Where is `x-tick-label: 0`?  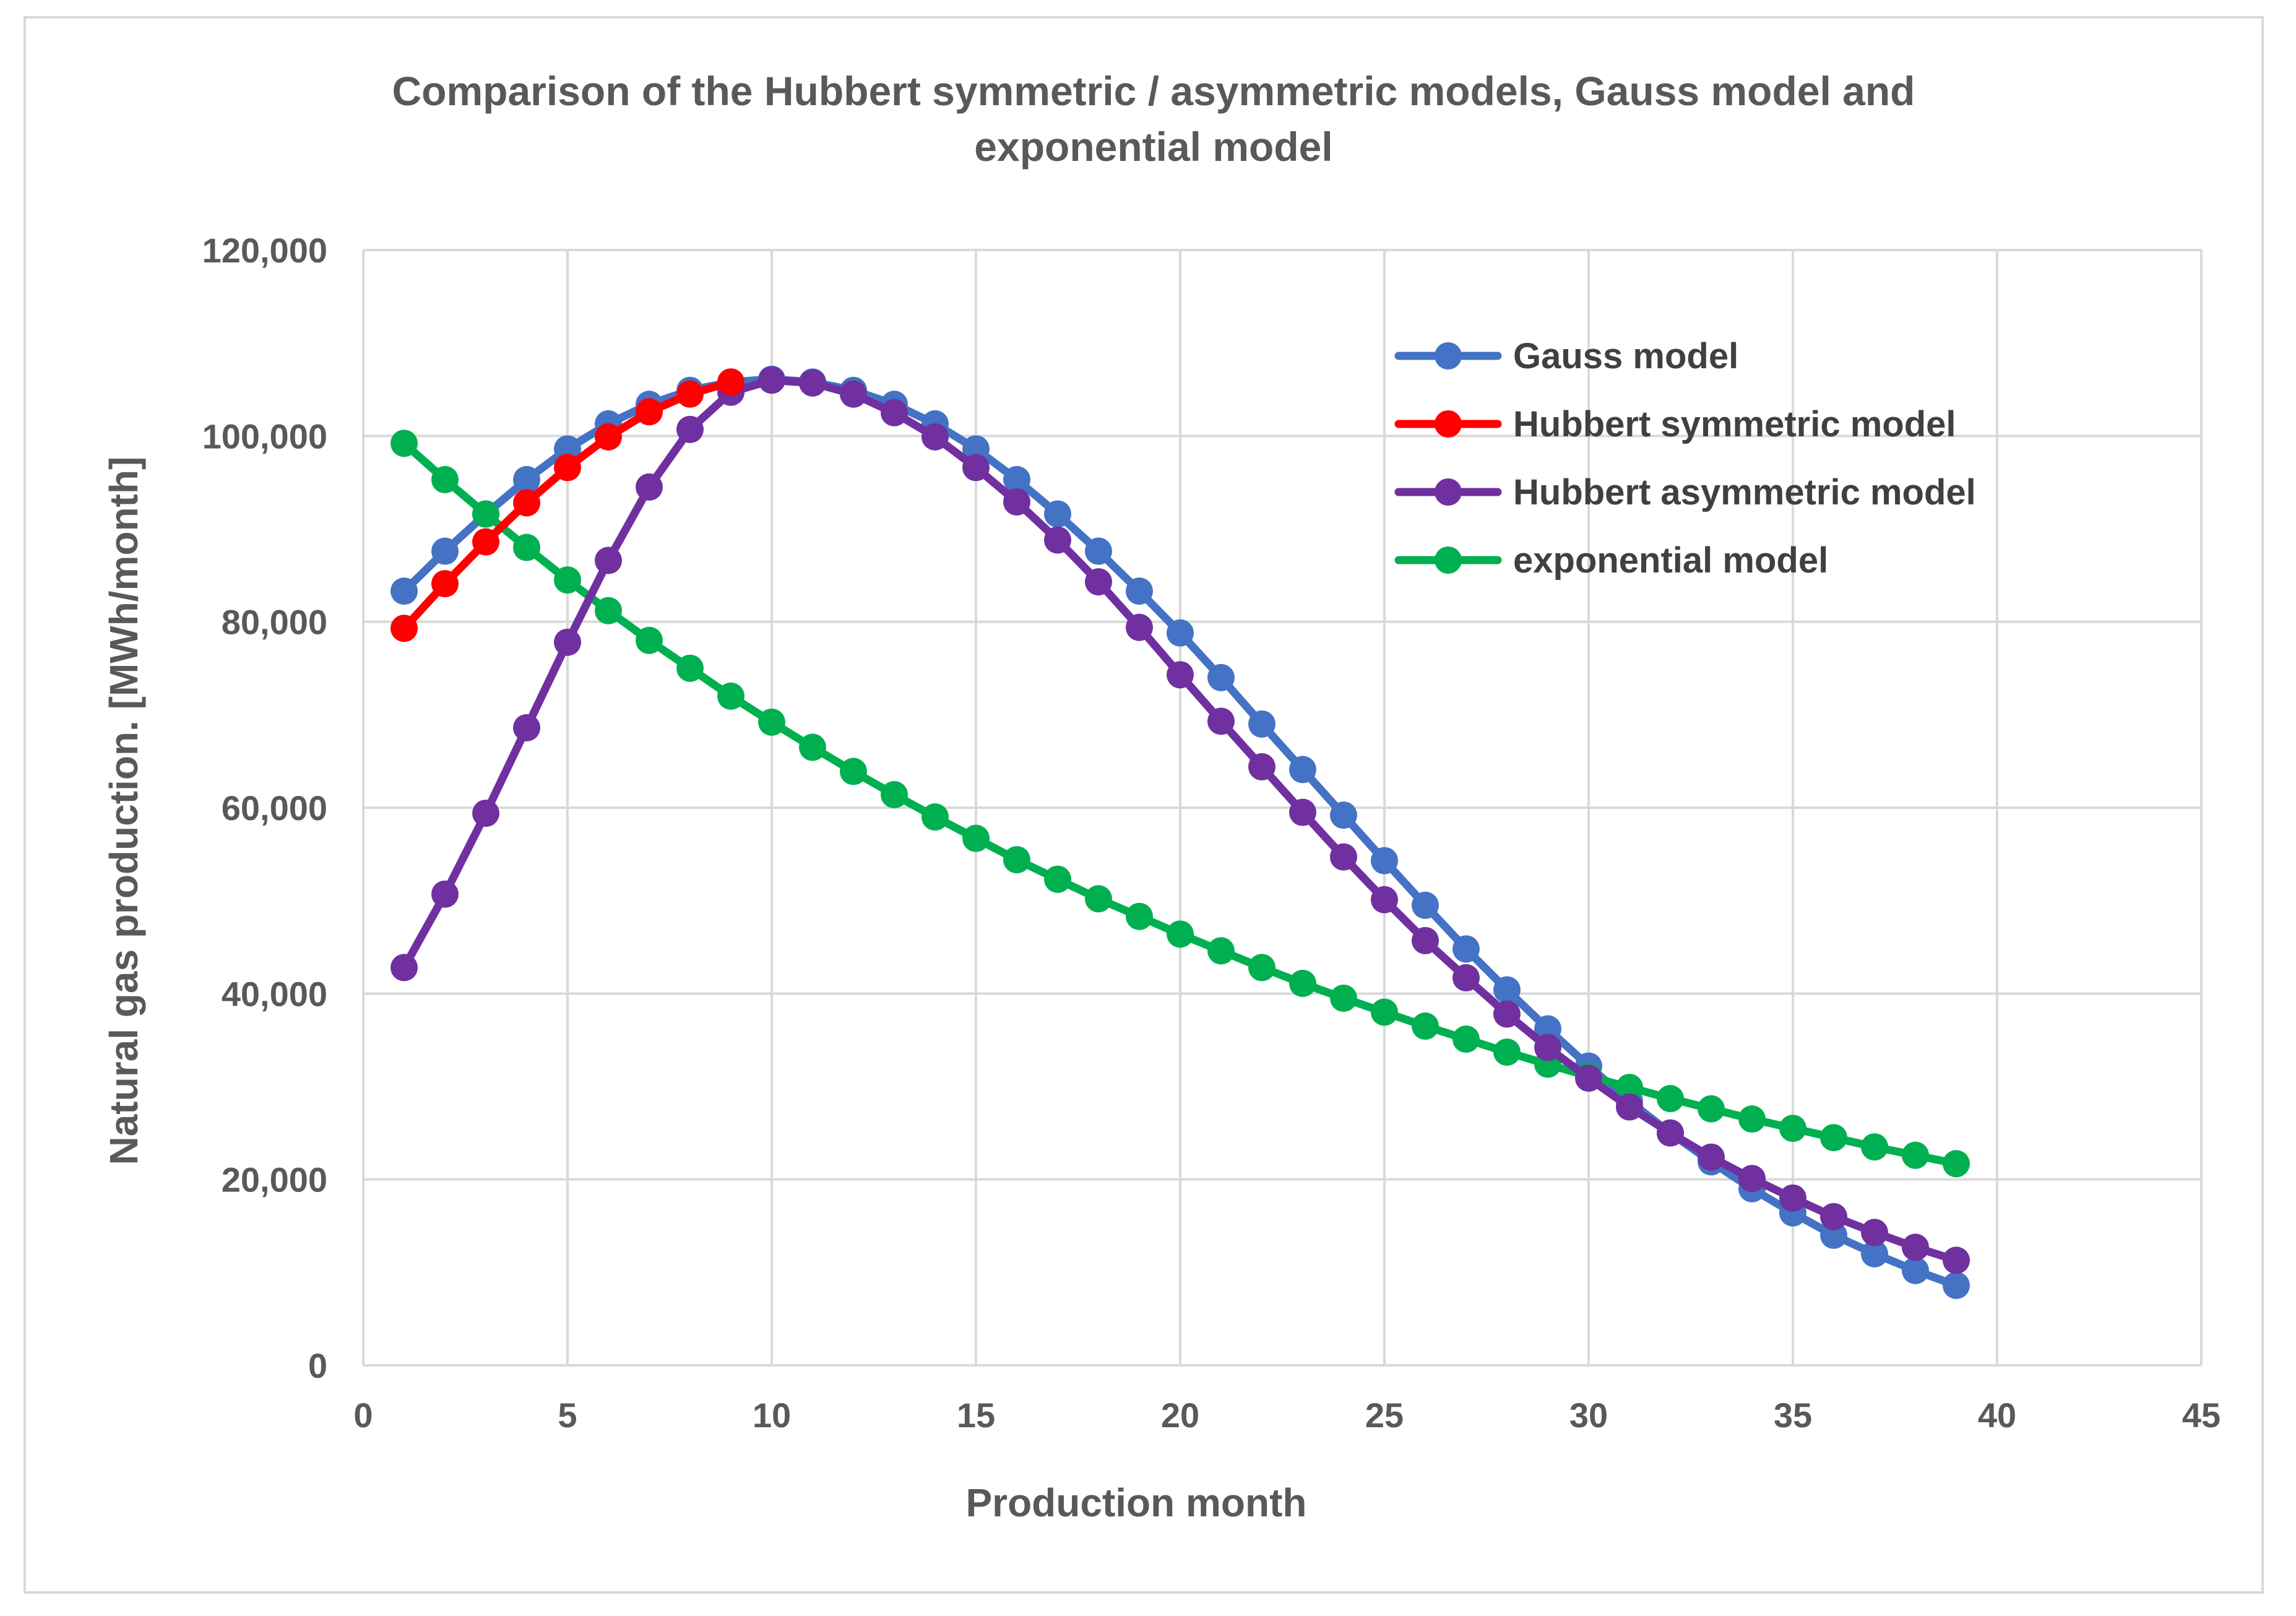 x-tick-label: 0 is located at coordinates (363, 1415).